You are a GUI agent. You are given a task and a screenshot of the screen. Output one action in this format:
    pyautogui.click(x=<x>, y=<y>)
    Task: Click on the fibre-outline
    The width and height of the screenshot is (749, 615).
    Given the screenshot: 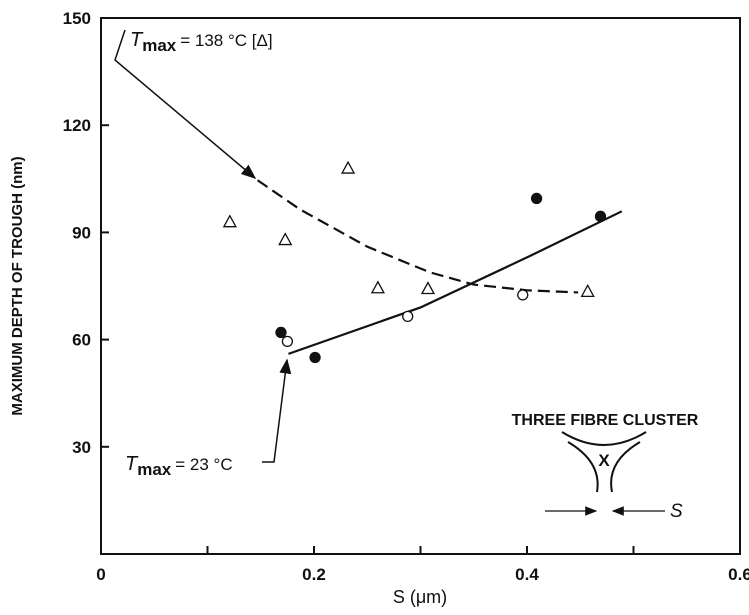 What is the action you would take?
    pyautogui.click(x=604, y=462)
    